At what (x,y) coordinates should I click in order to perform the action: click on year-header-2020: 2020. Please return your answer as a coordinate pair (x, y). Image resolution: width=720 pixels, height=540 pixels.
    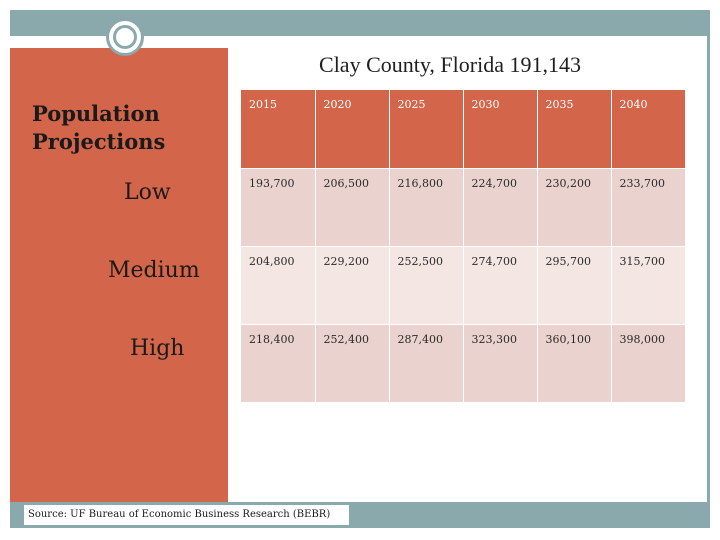
    Looking at the image, I should click on (352, 129).